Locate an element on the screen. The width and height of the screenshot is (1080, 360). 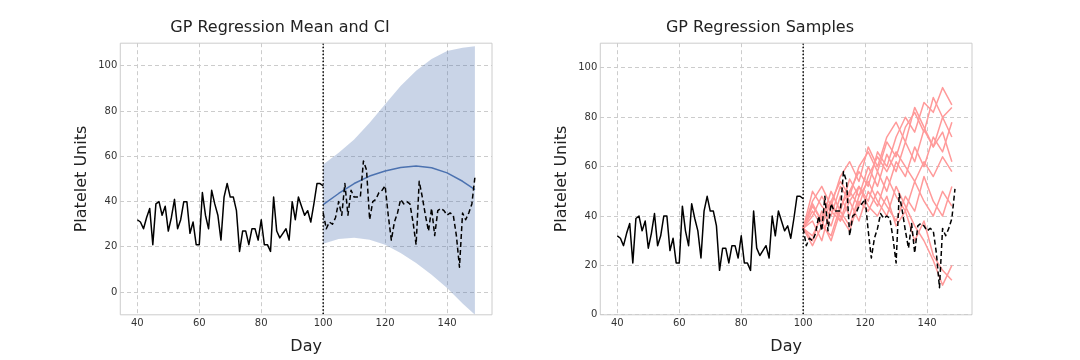
chart-title: GP Regression Samples is located at coordinates (760, 26).